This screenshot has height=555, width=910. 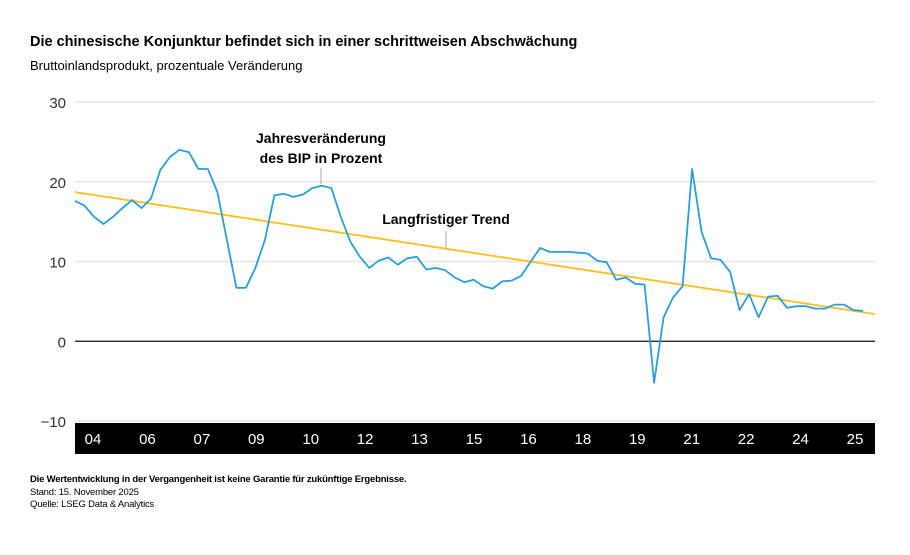 What do you see at coordinates (92, 504) in the screenshot?
I see `footer-source: Quelle: LSEG Data & Analytics` at bounding box center [92, 504].